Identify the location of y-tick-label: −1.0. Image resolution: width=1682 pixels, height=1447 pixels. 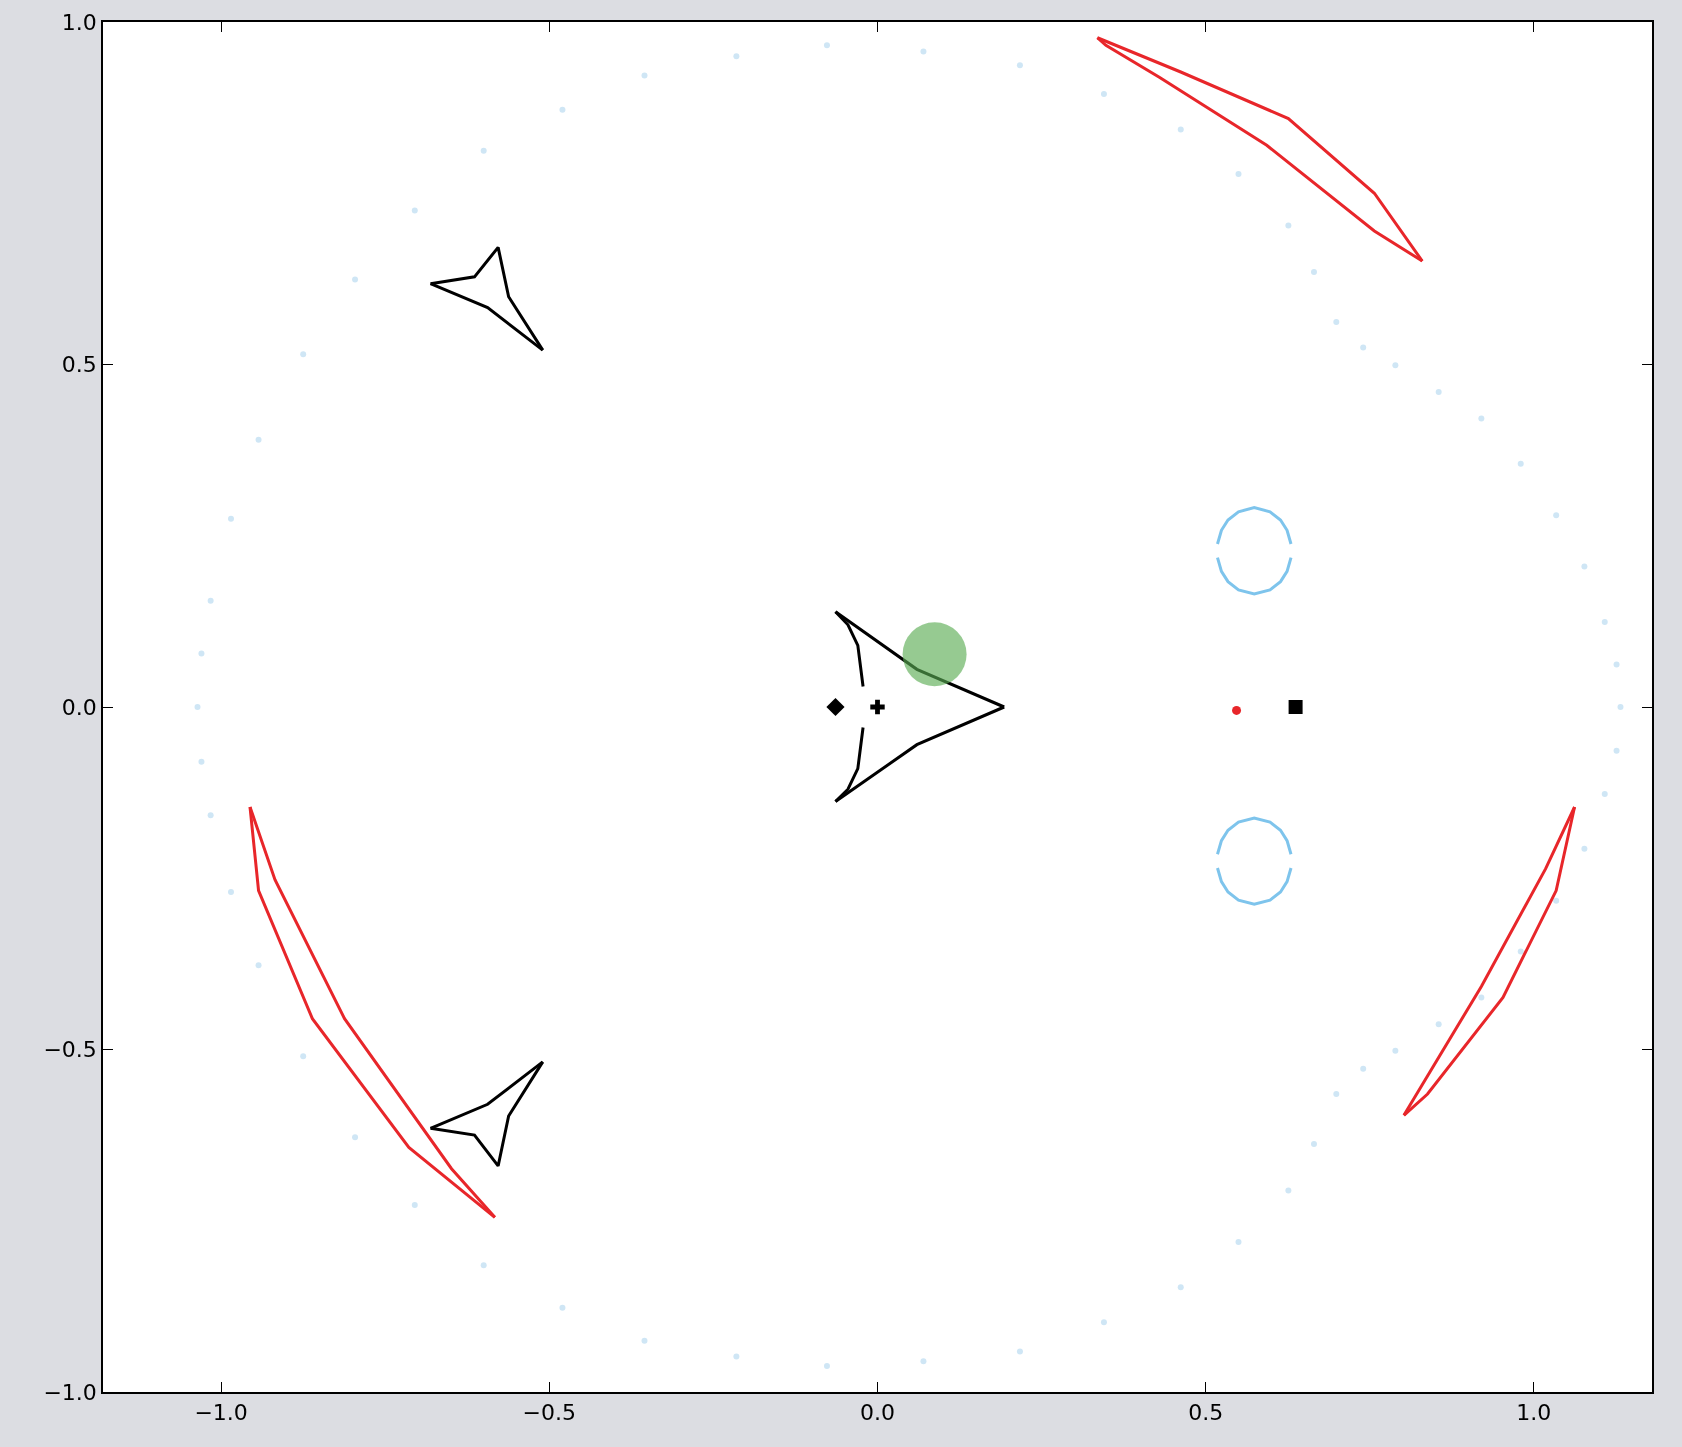
(70, 1392).